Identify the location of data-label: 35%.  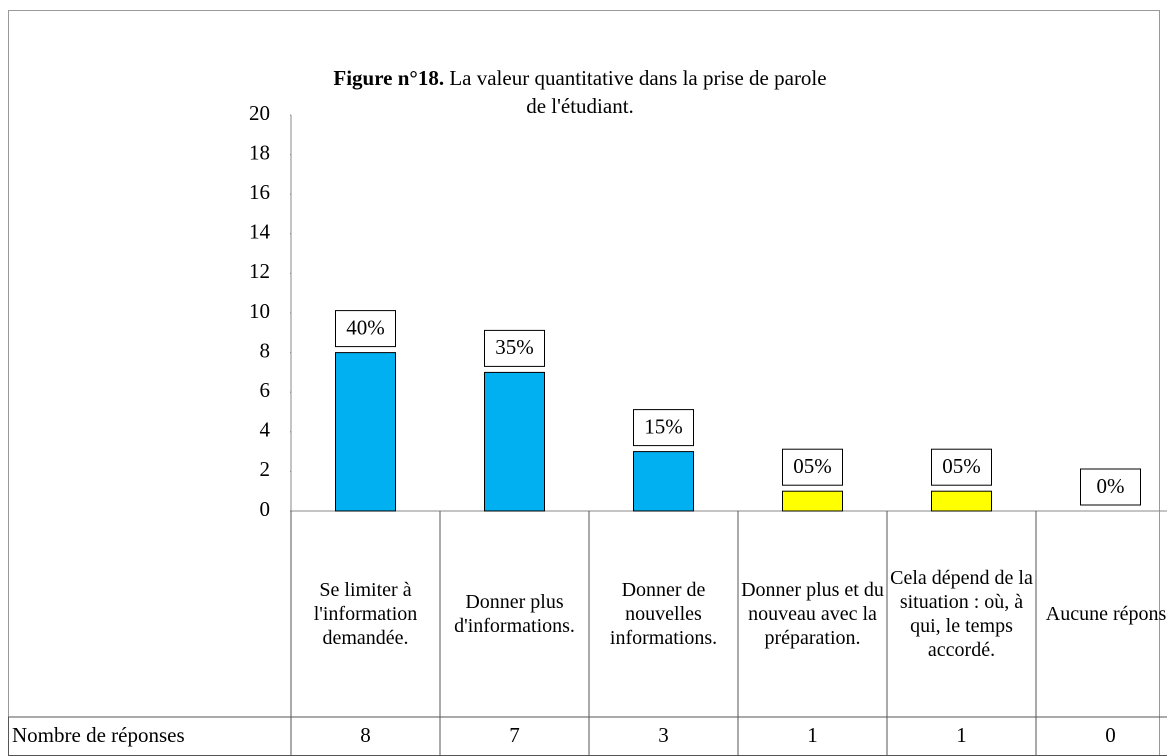
(514, 347).